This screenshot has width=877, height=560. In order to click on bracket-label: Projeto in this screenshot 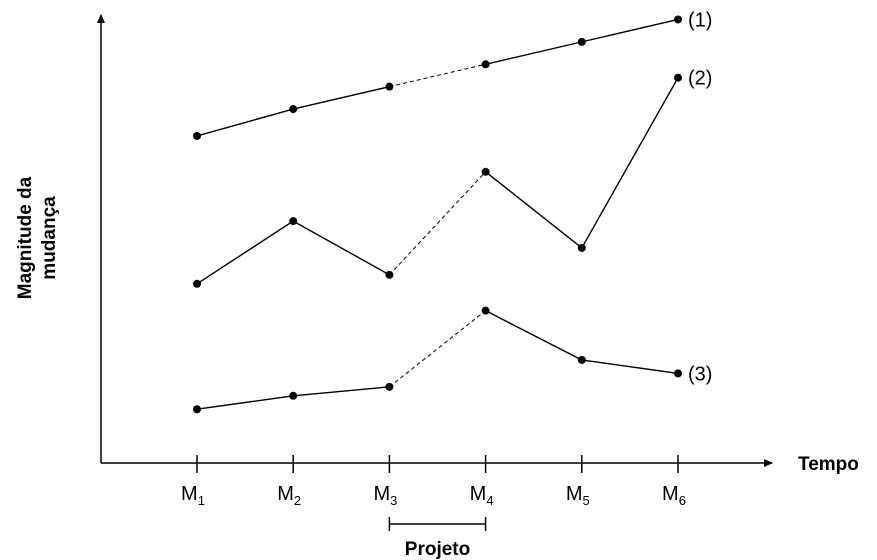, I will do `click(437, 549)`.